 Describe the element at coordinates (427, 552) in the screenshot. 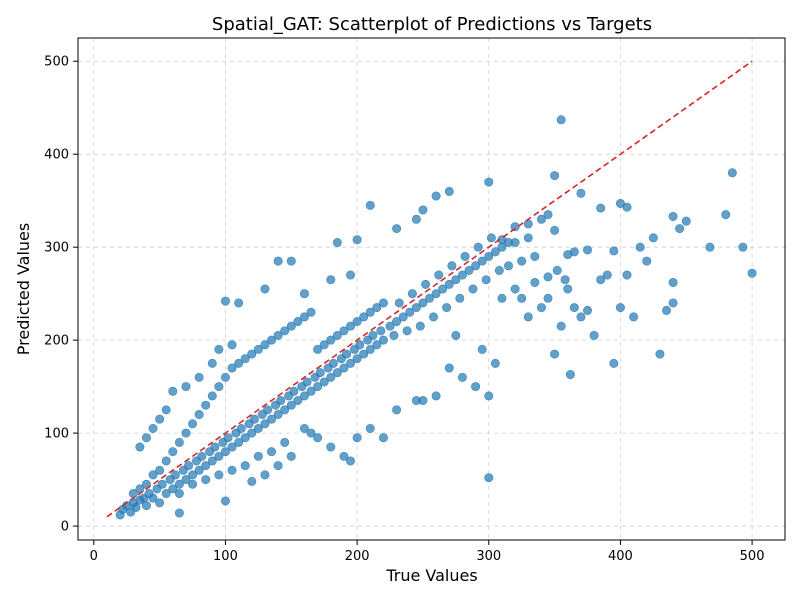

I see `x-axis-ticks: 0 100 200 300 400 500` at that location.